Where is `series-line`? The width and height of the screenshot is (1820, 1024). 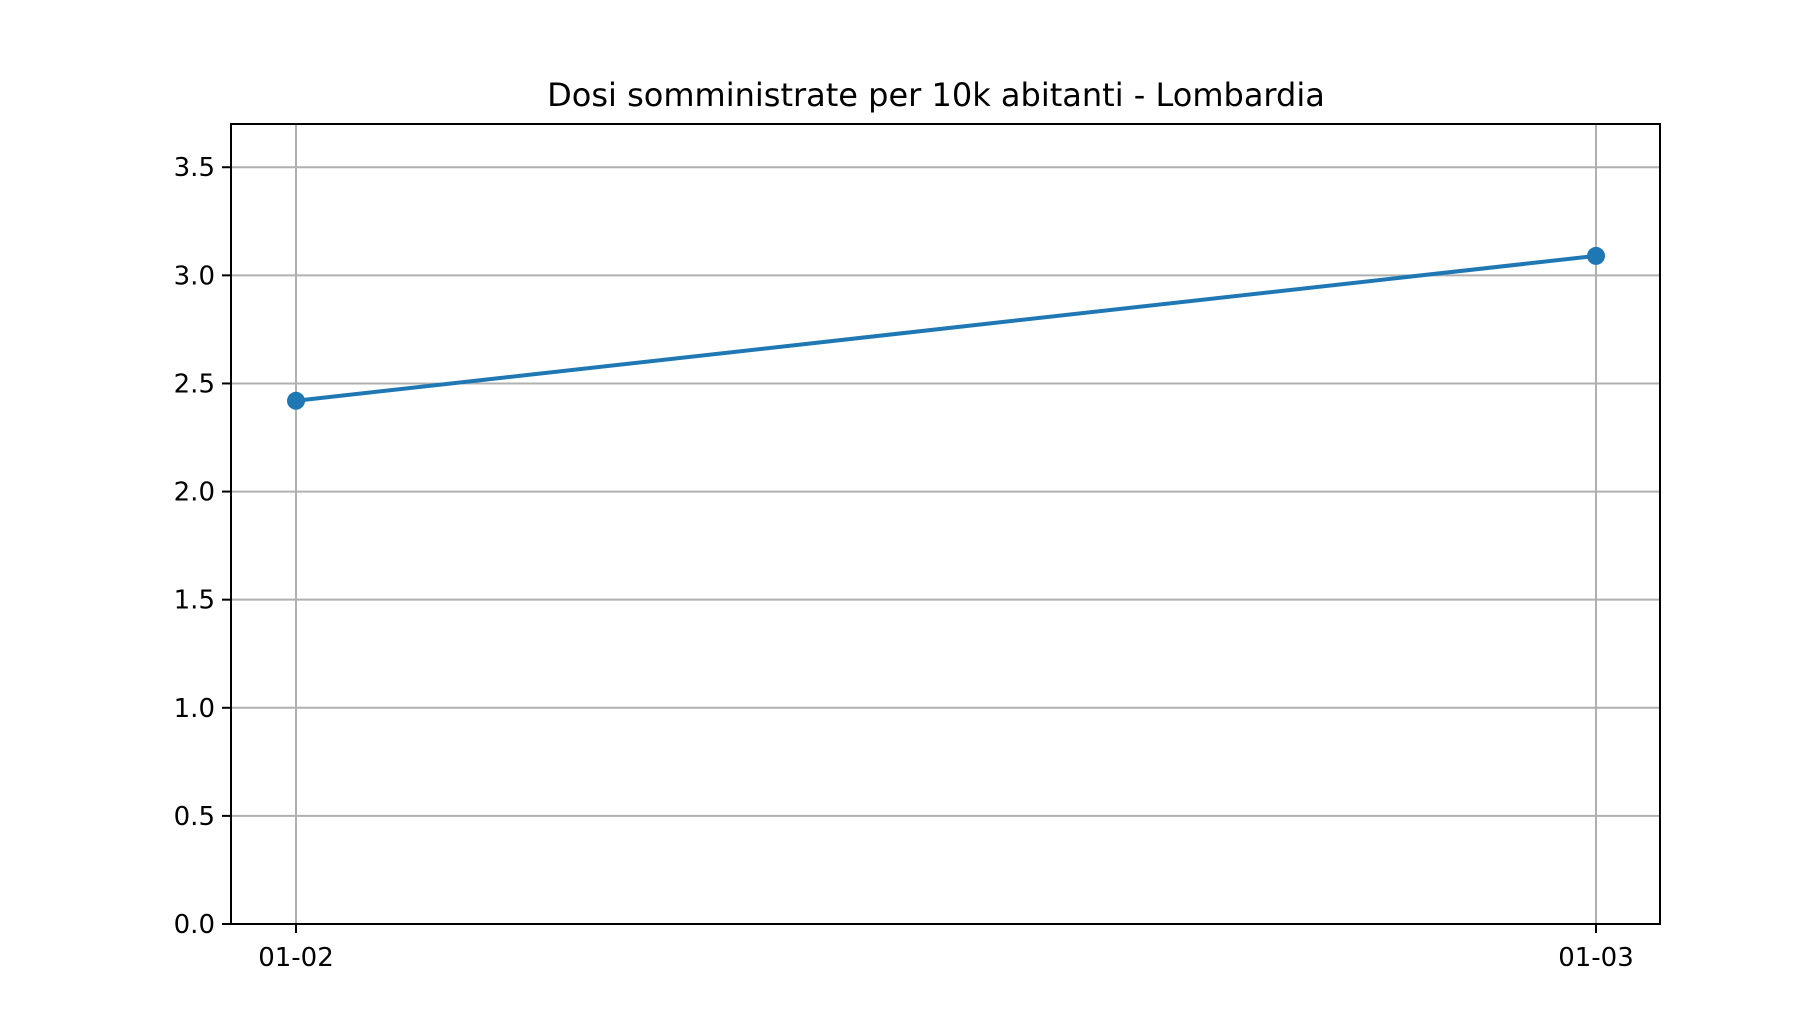
series-line is located at coordinates (946, 328).